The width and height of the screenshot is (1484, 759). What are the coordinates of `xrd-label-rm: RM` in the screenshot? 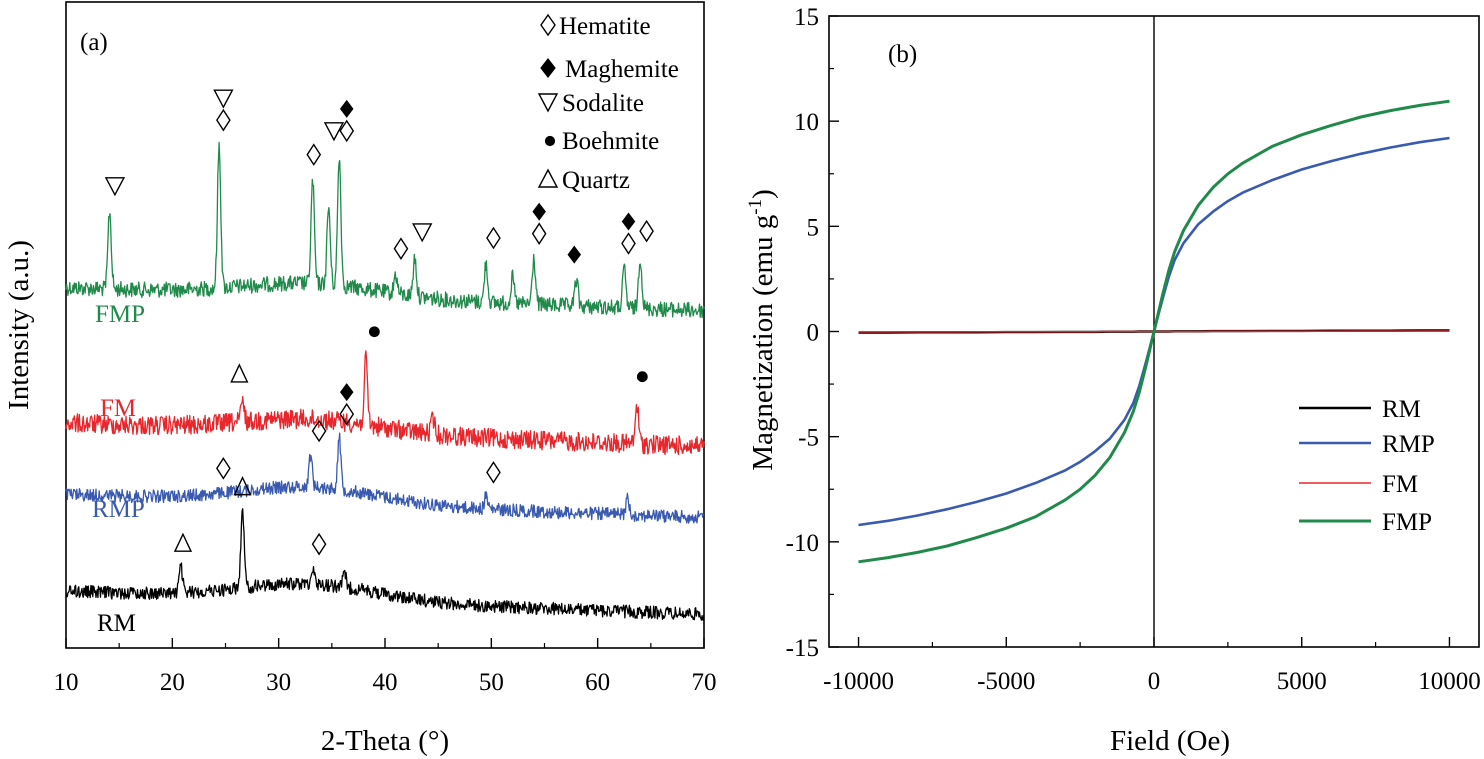 It's located at (116, 623).